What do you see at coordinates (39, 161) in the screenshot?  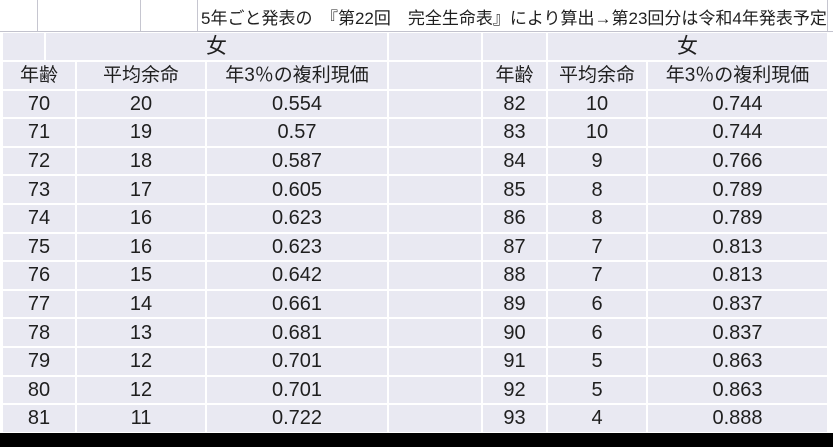 I see `cell-age: 72` at bounding box center [39, 161].